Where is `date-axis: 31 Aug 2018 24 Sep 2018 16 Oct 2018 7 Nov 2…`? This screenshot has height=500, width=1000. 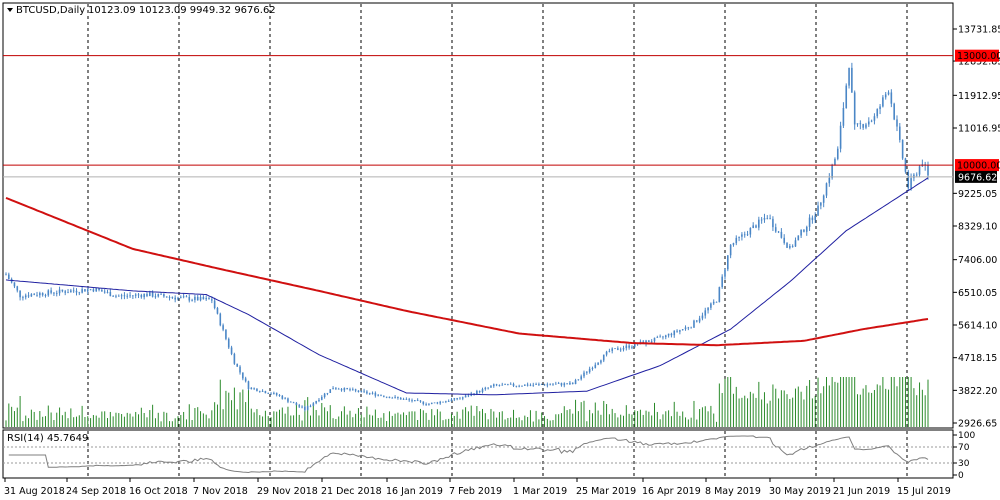
date-axis: 31 Aug 2018 24 Sep 2018 16 Oct 2018 7 Nov 2… is located at coordinates (477, 487).